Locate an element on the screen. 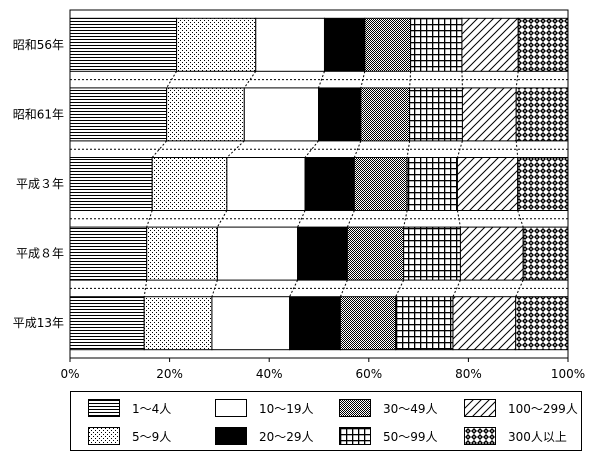 This screenshot has width=595, height=459. category-label: 昭和56年 is located at coordinates (38, 45).